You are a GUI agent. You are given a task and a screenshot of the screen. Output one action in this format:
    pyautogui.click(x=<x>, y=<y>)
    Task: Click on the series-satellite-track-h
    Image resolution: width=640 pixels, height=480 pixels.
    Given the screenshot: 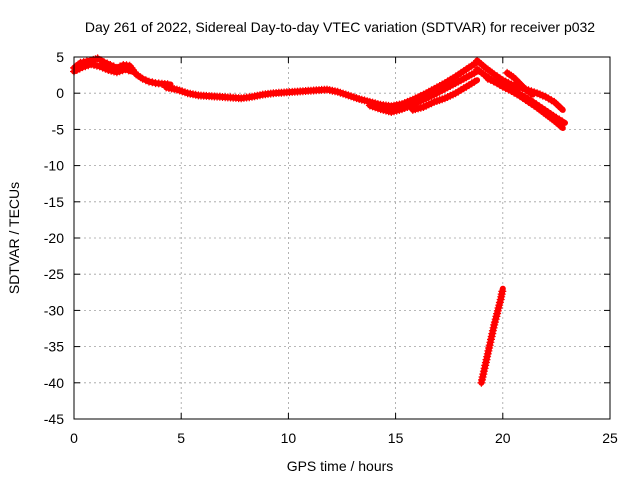 What is the action you would take?
    pyautogui.click(x=525, y=100)
    